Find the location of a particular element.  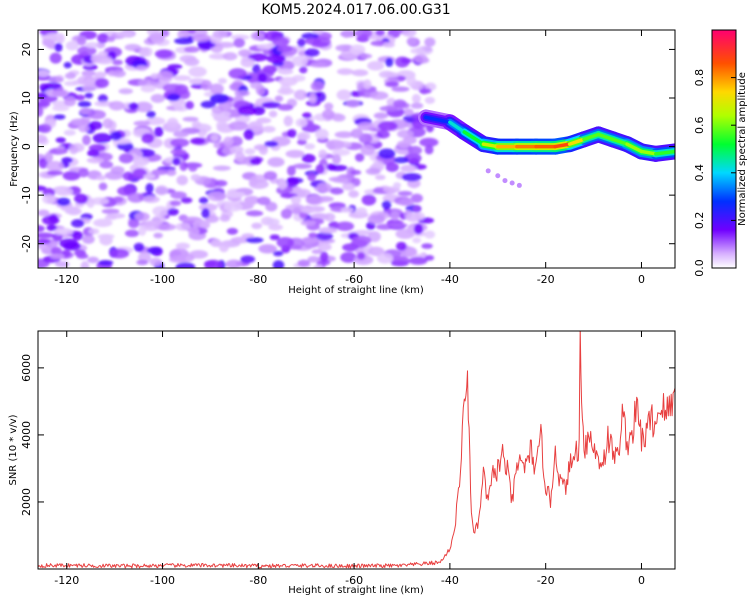

heatmap-y-axis-label: Frequency (Hz) is located at coordinates (14, 149).